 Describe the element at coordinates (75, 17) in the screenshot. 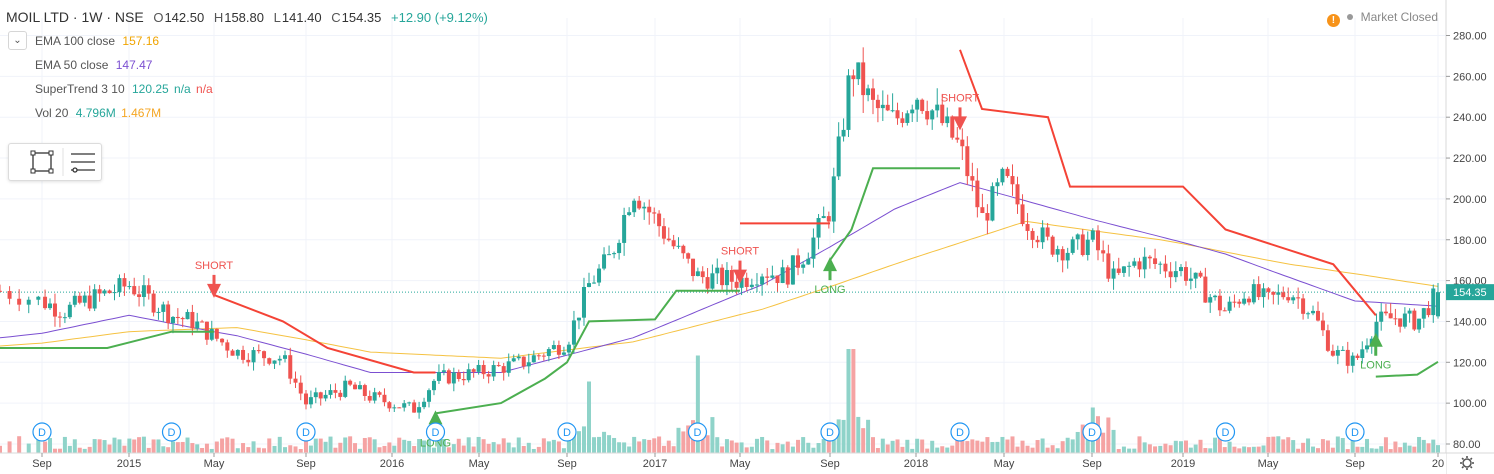

I see `symbol-title: MOIL LTD · 1W · NSE` at that location.